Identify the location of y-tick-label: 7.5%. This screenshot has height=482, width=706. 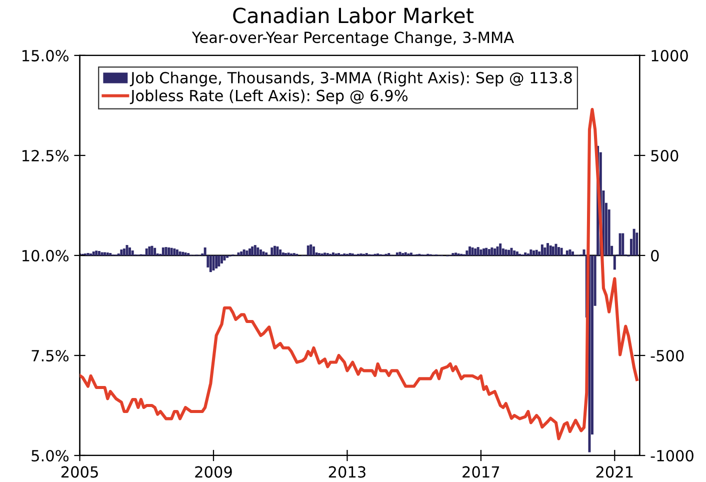
(50, 356).